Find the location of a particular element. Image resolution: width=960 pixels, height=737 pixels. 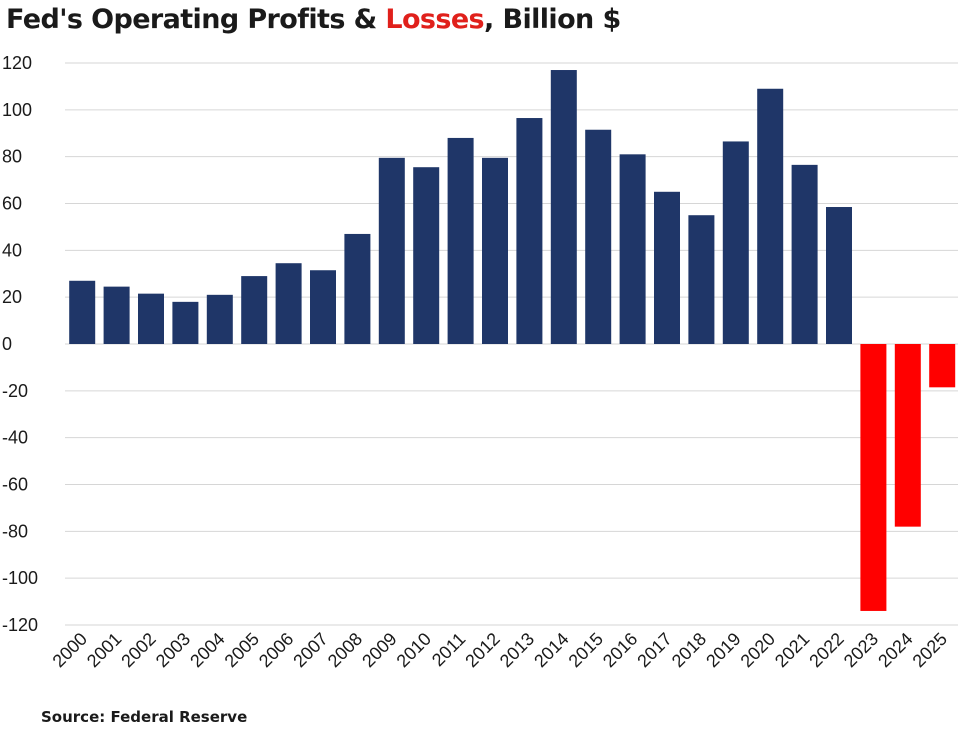

x-tick-label: 2001 is located at coordinates (104, 650).